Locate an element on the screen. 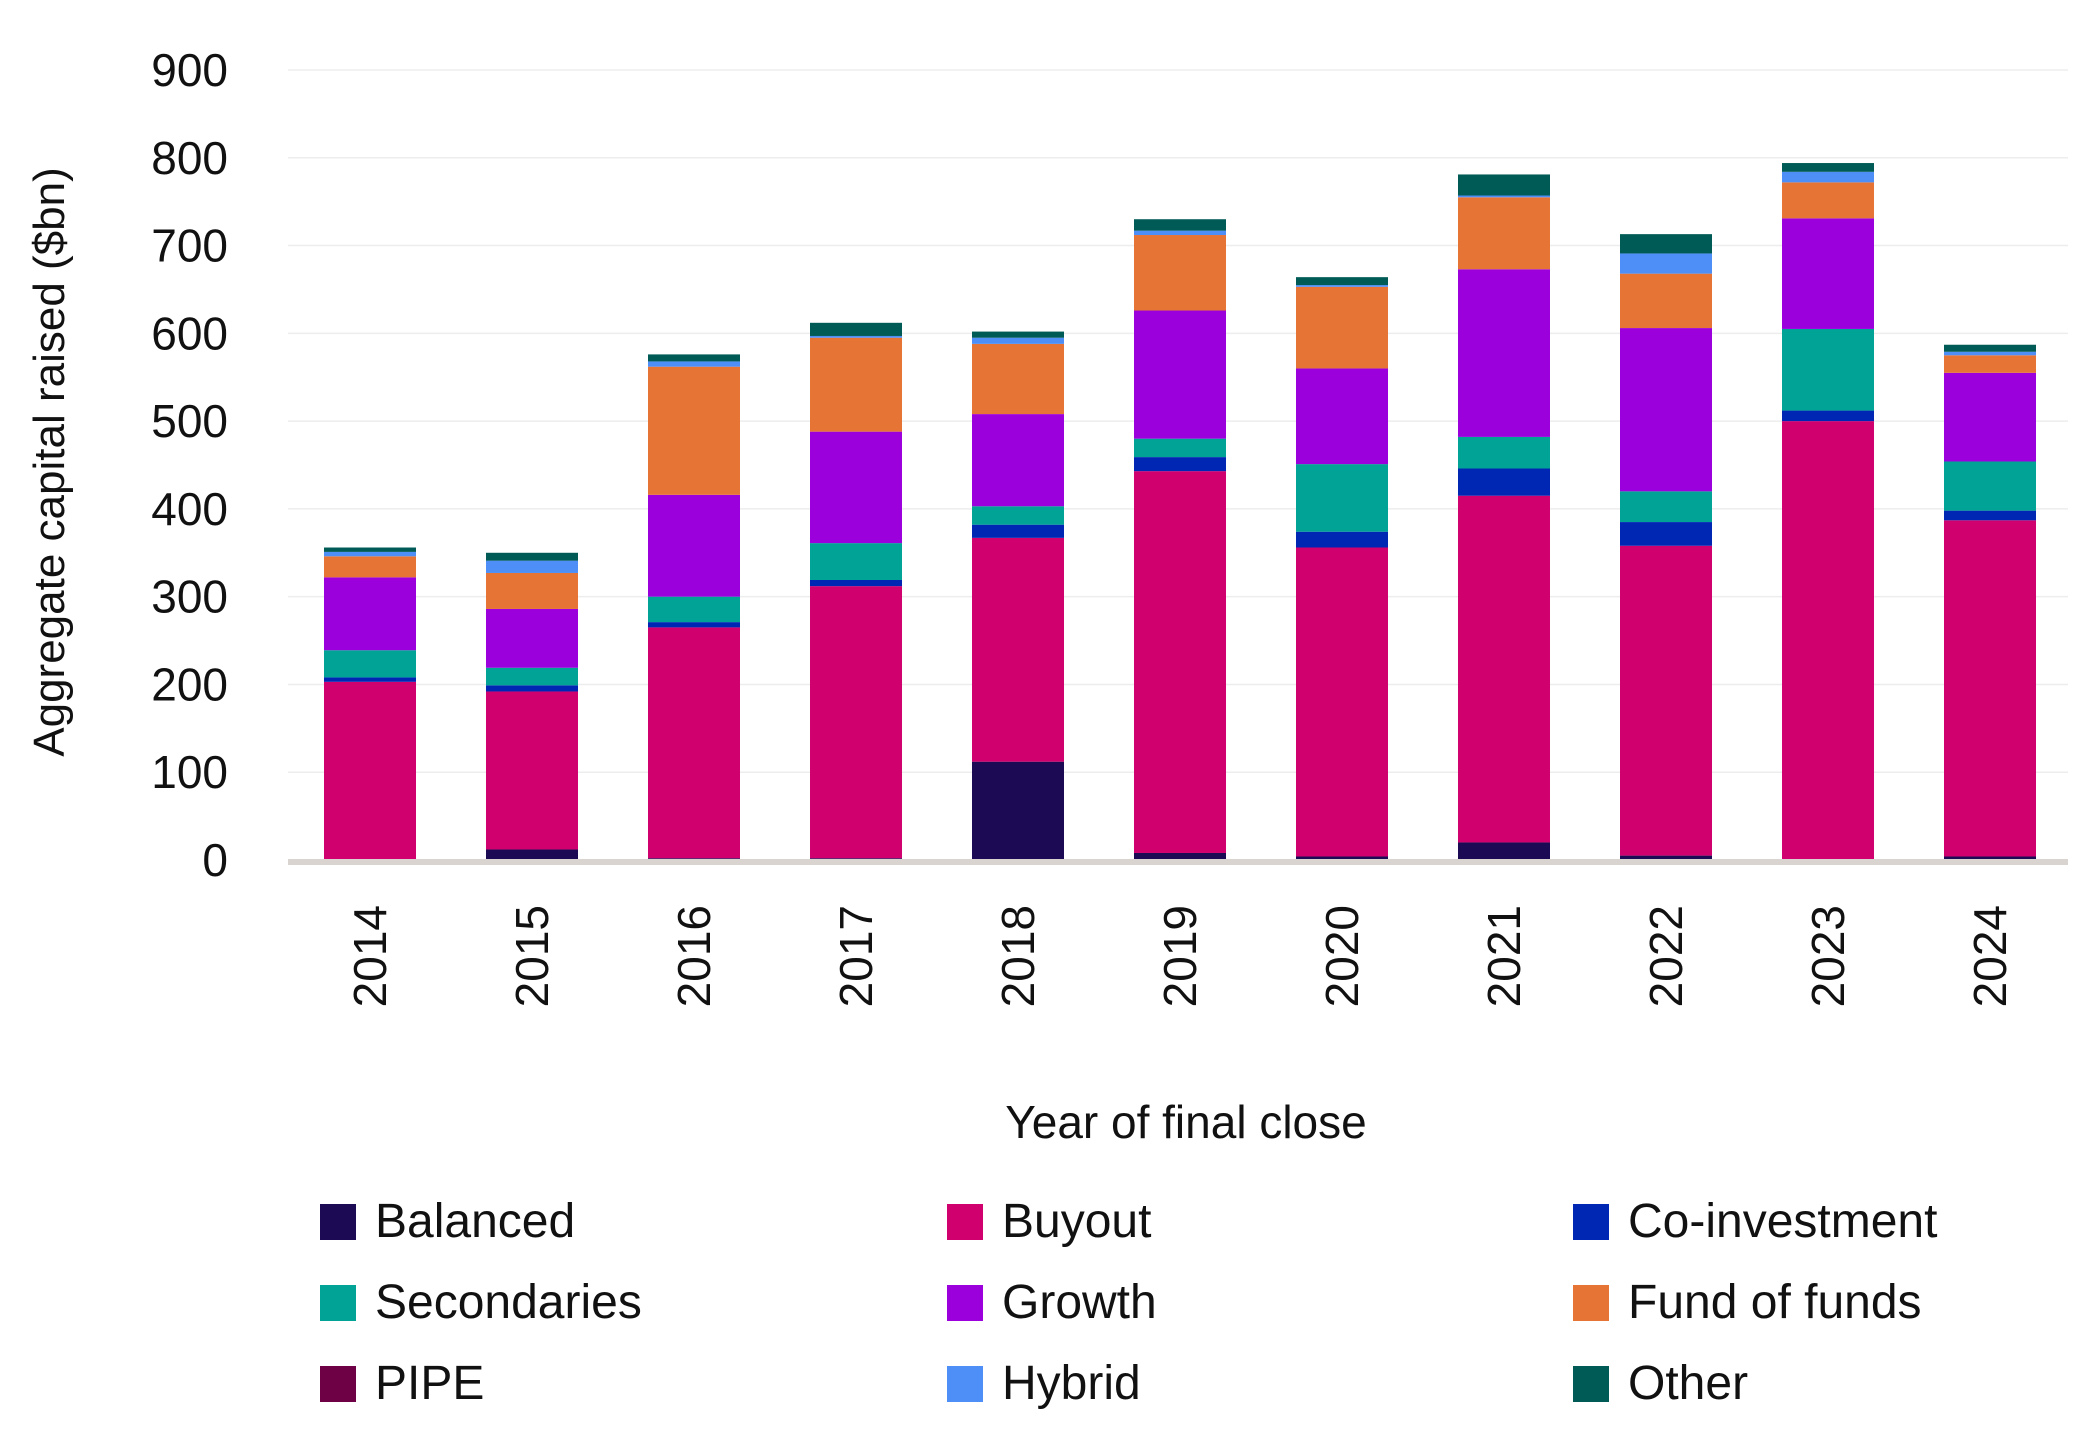 This screenshot has height=1437, width=2080. legend-label-fund-of-funds: Fund of funds is located at coordinates (1775, 1302).